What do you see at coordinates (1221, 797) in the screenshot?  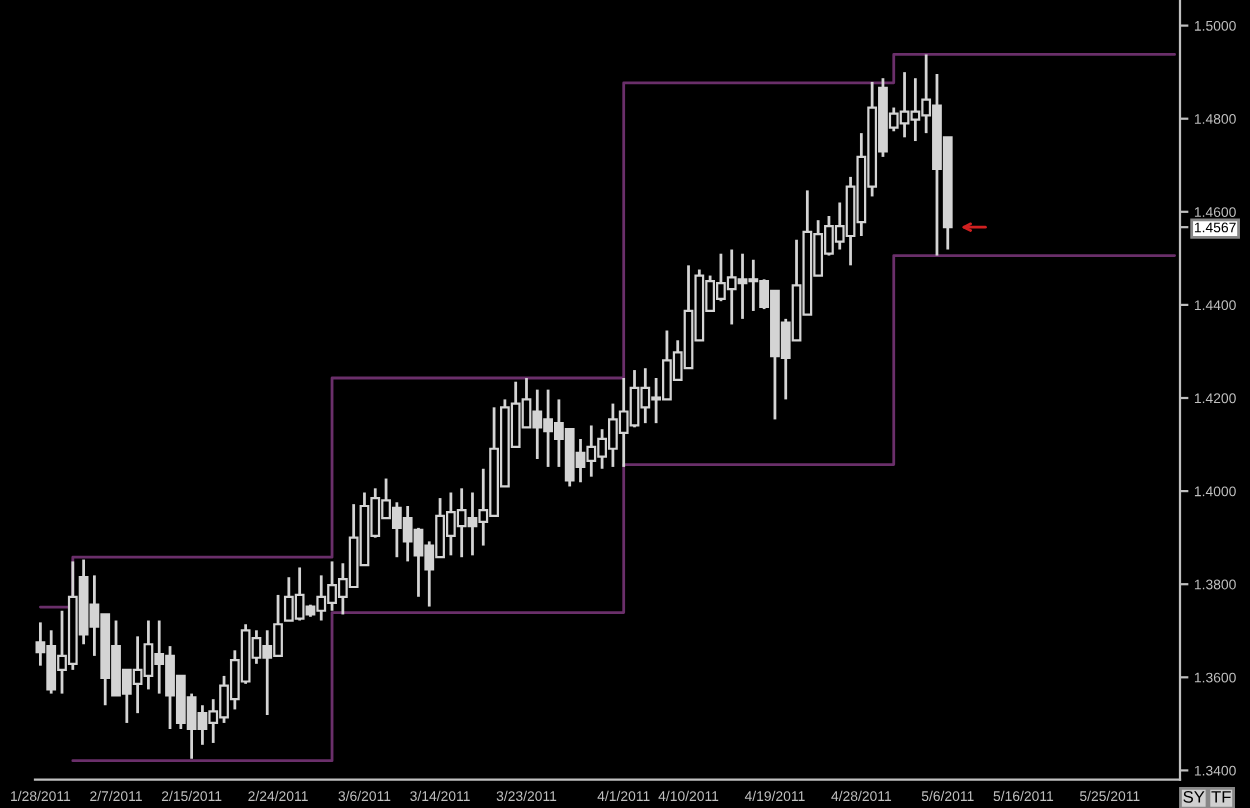 I see `text: TF` at bounding box center [1221, 797].